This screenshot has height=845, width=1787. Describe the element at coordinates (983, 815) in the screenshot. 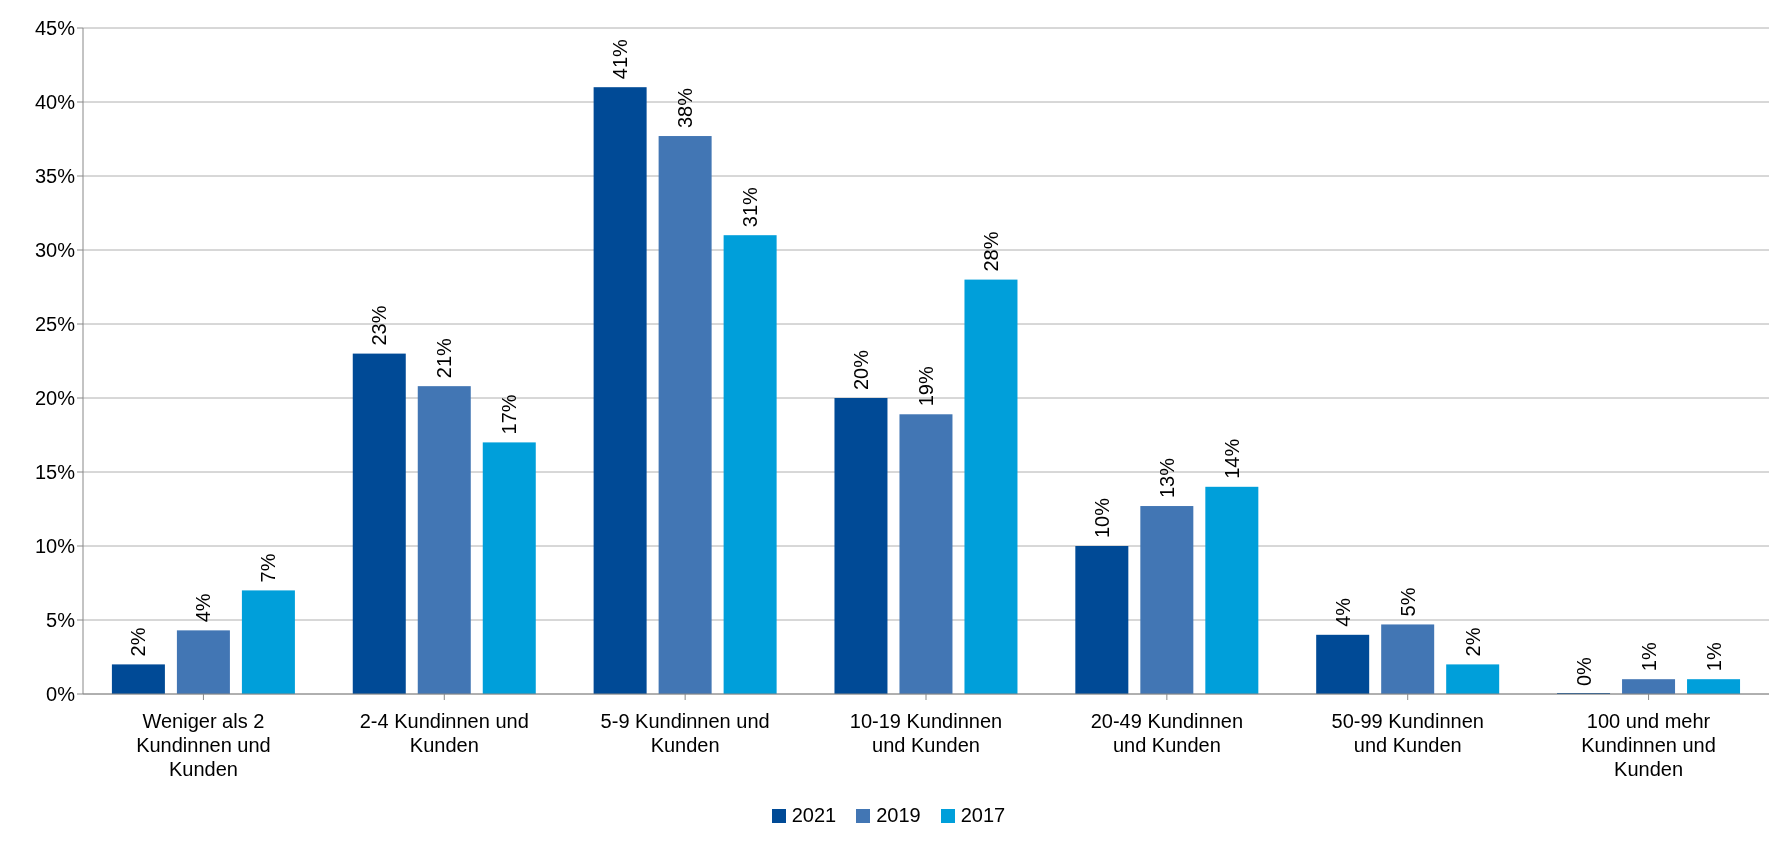

I see `legend-label: 2017` at that location.